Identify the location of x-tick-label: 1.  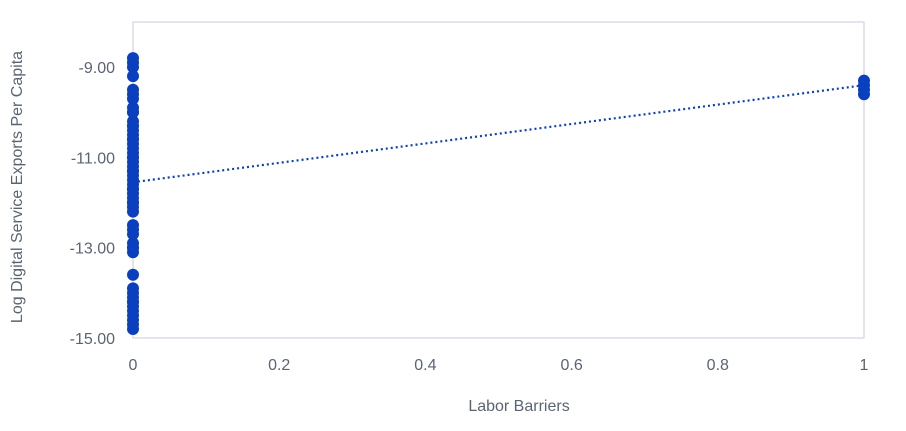
(864, 365).